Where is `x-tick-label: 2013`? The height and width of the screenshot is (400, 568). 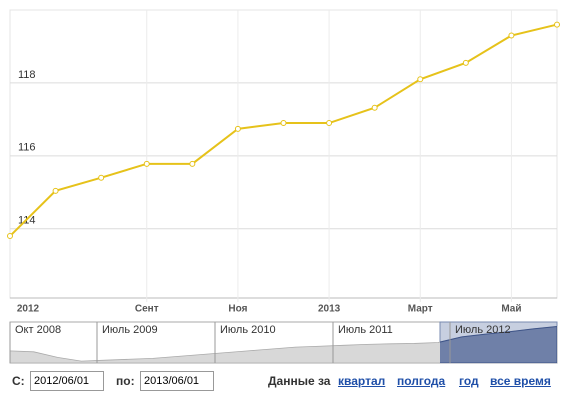 x-tick-label: 2013 is located at coordinates (329, 309).